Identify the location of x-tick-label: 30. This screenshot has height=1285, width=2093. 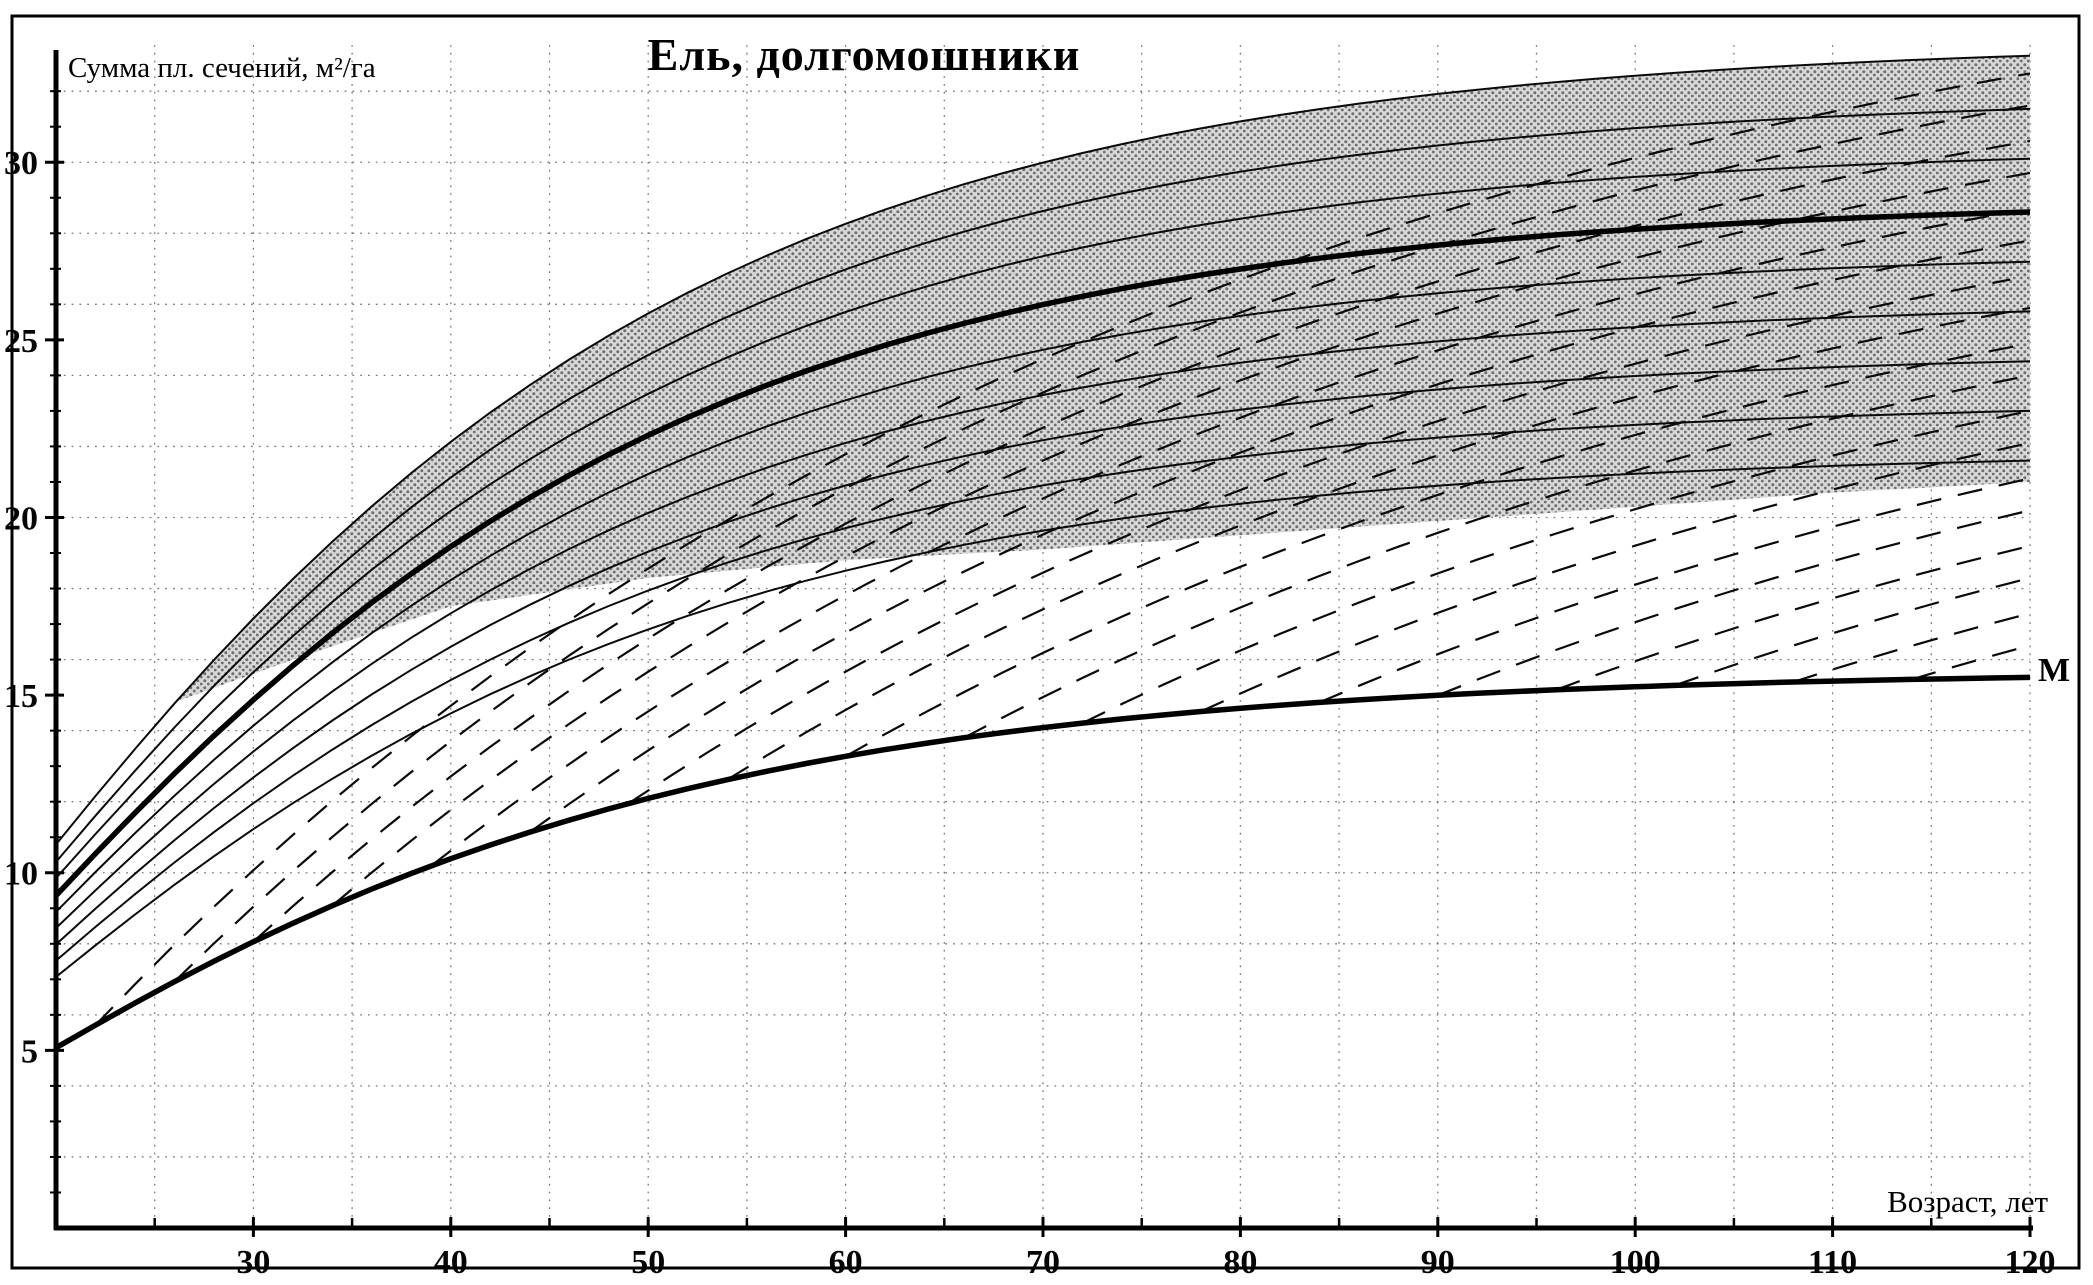
(253, 1262).